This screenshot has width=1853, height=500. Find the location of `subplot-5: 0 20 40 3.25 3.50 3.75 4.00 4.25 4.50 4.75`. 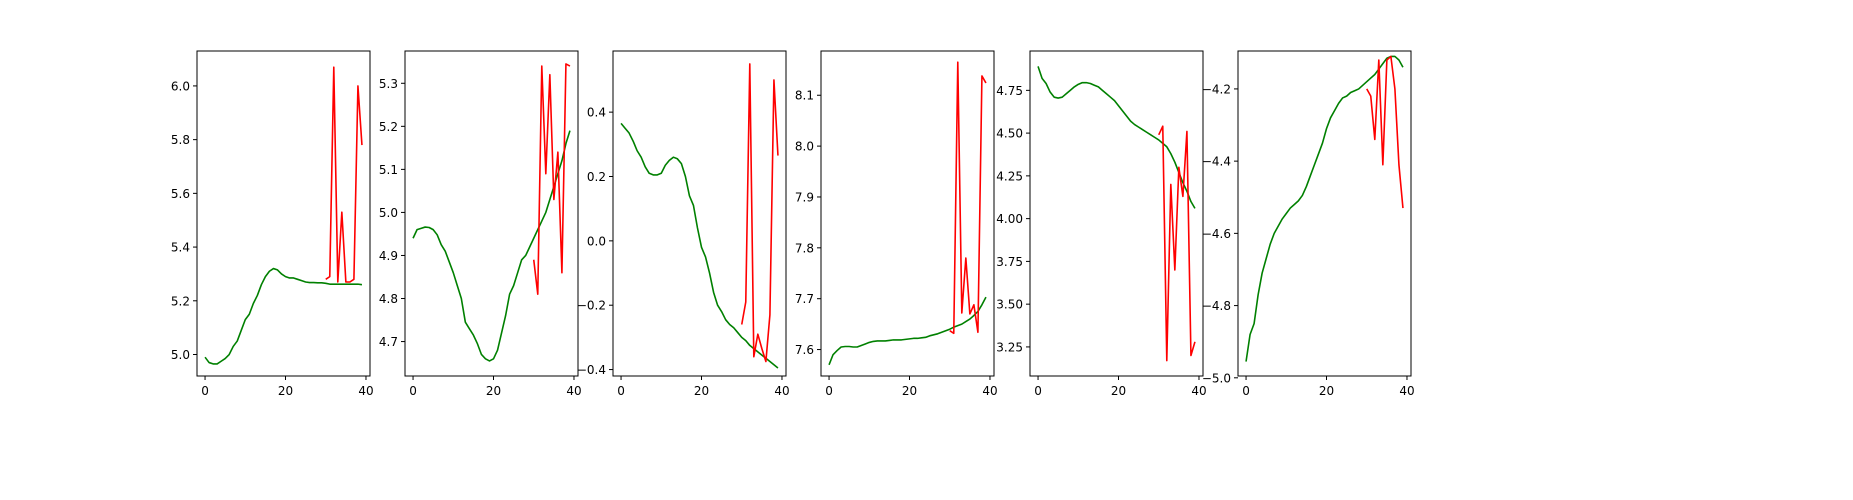

subplot-5: 0 20 40 3.25 3.50 3.75 4.00 4.25 4.50 4.75 is located at coordinates (1101, 224).